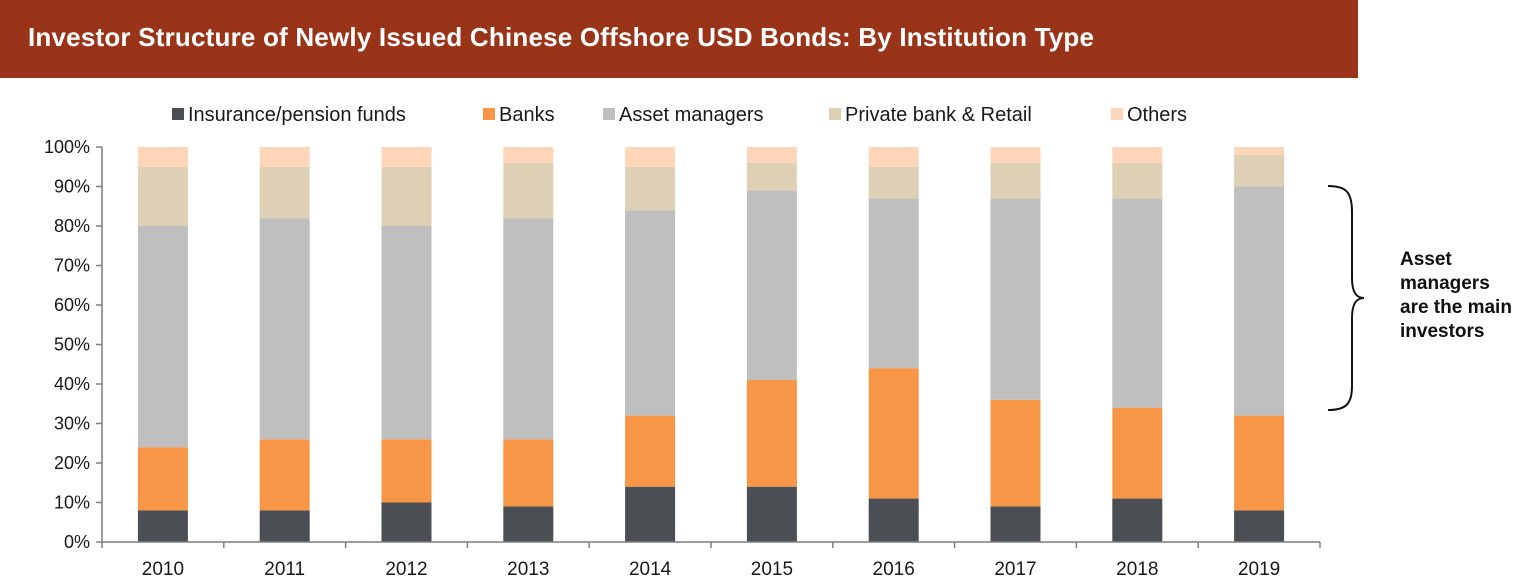 The height and width of the screenshot is (582, 1540). What do you see at coordinates (72, 424) in the screenshot?
I see `y-tick-label: 30%` at bounding box center [72, 424].